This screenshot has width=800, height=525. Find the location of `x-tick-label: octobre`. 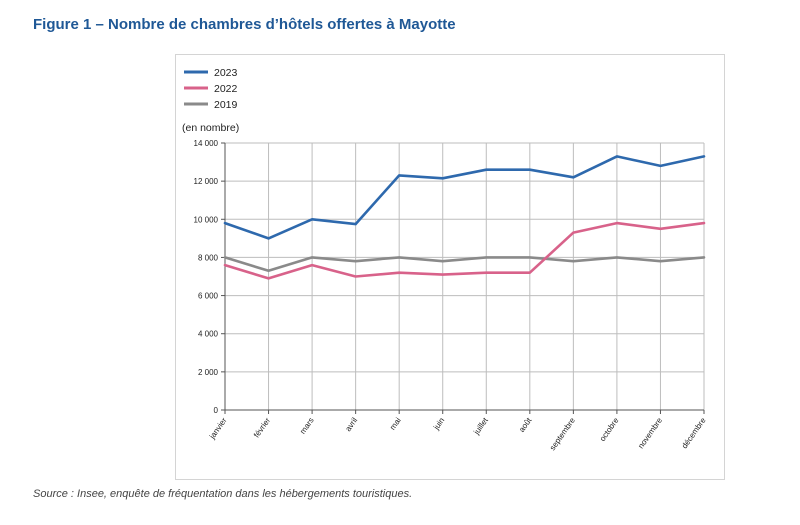

x-tick-label: octobre is located at coordinates (609, 429).